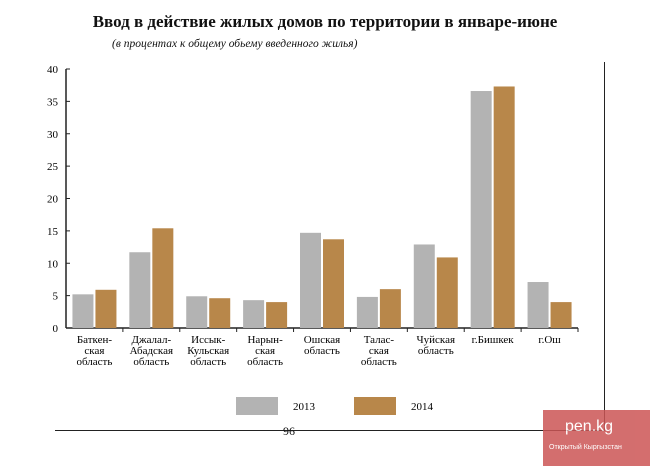  I want to click on watermark-text: Открытый Кыргызстан, so click(585, 447).